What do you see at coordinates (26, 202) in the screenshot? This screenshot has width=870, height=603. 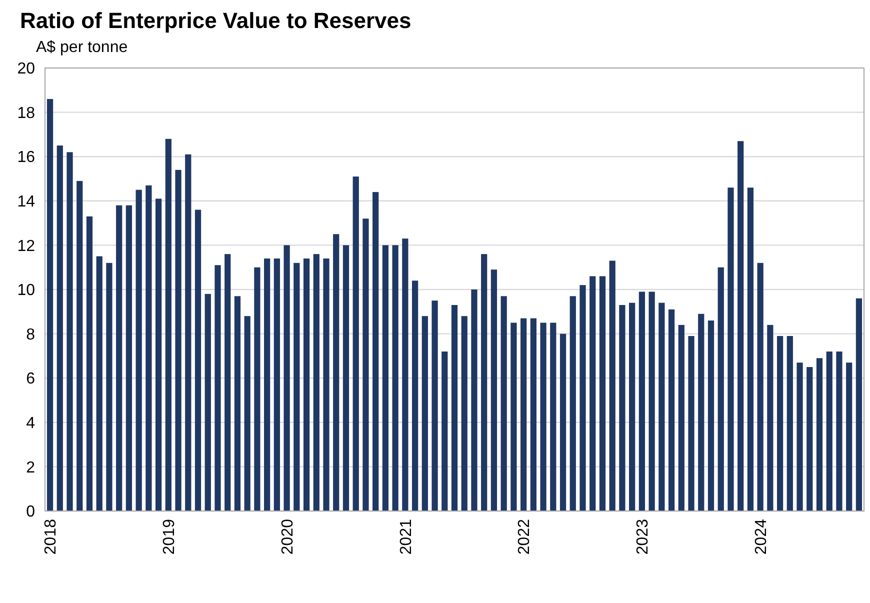 I see `y-tick-label: 14` at bounding box center [26, 202].